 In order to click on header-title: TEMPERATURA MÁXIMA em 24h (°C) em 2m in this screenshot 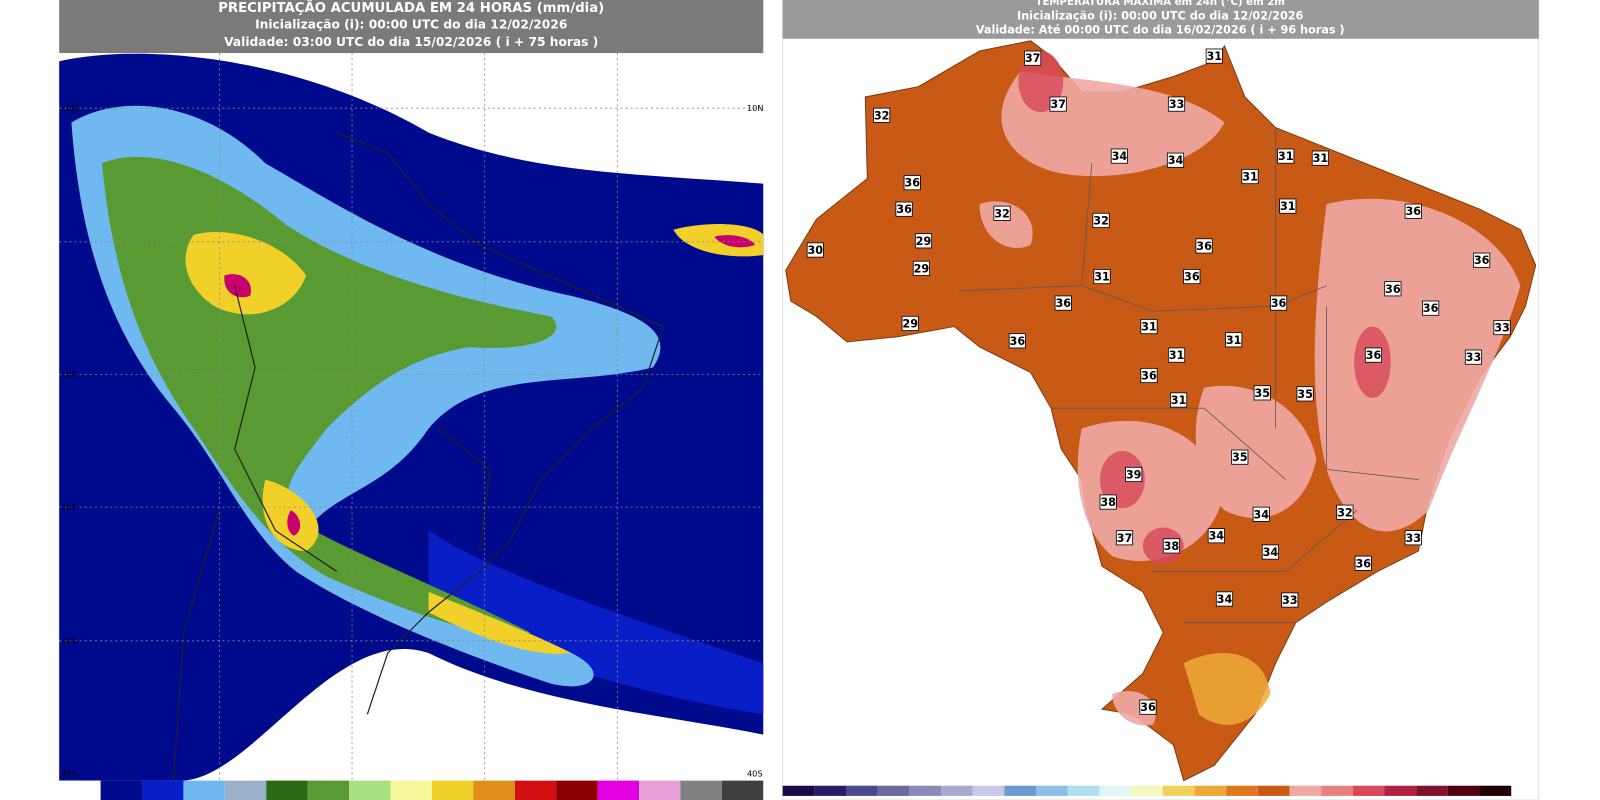, I will do `click(1160, 4)`.